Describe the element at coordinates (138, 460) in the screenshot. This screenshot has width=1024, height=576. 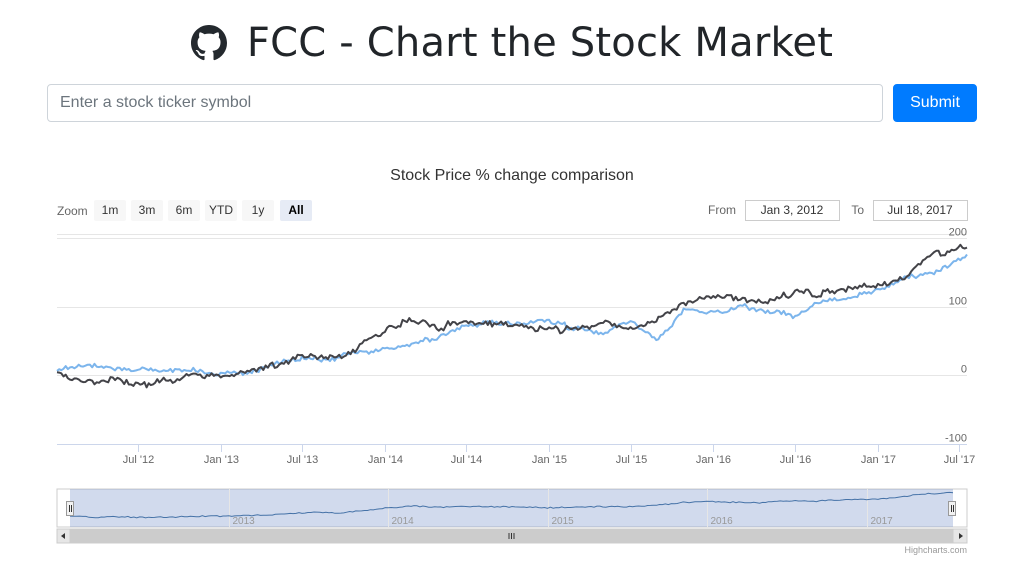
I see `x-tick-label: Jul '12` at that location.